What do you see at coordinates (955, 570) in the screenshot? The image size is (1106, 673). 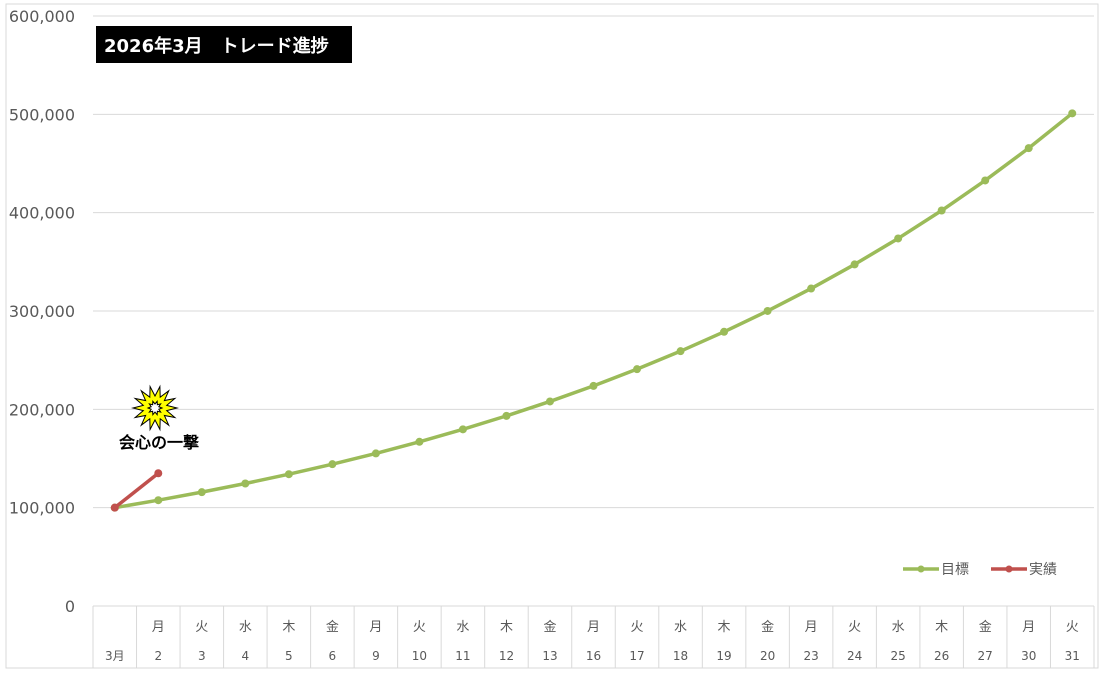 I see `legend-label: 目標` at bounding box center [955, 570].